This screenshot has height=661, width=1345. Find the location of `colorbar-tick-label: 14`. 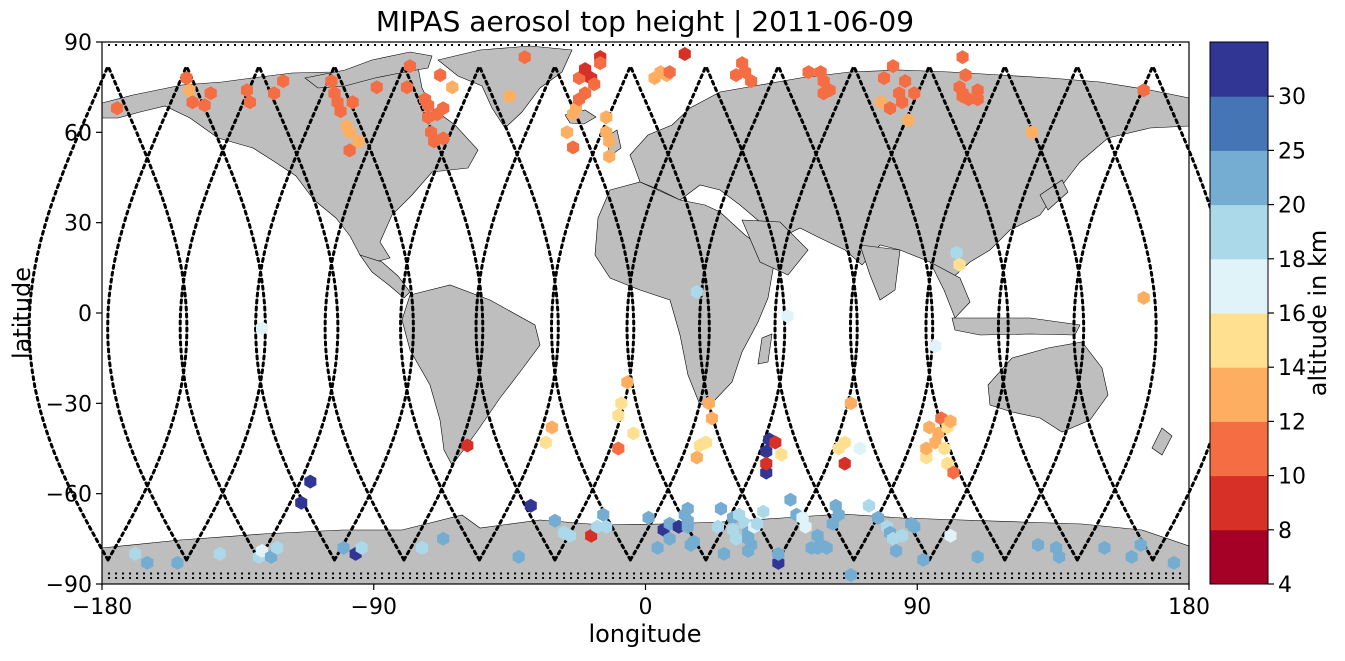

colorbar-tick-label: 14 is located at coordinates (1292, 368).